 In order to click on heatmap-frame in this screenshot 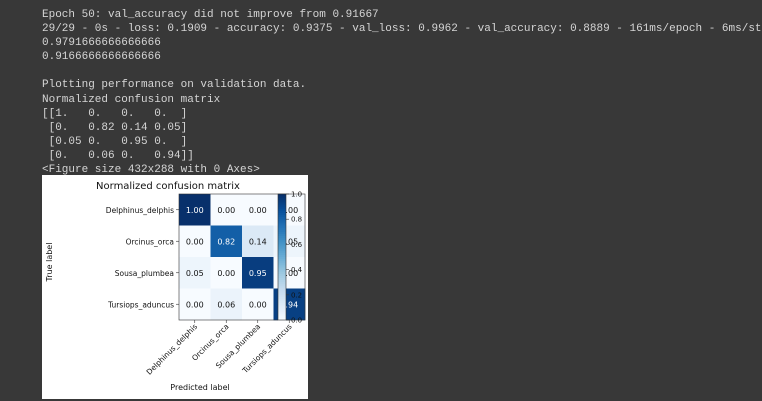, I will do `click(242, 257)`.